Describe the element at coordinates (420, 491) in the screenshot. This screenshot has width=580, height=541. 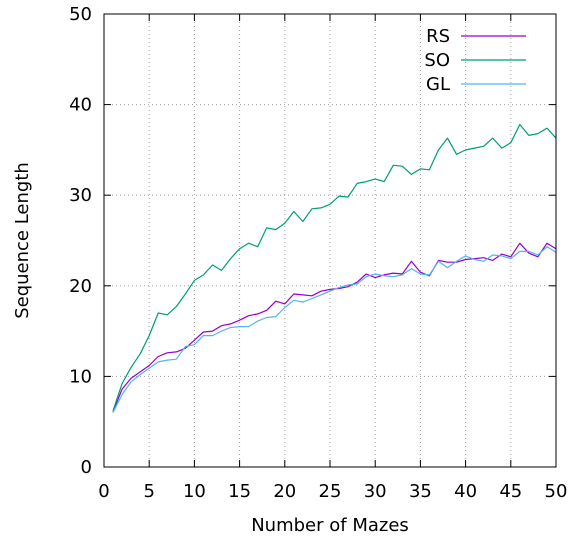
I see `x-tick-label: 35` at that location.